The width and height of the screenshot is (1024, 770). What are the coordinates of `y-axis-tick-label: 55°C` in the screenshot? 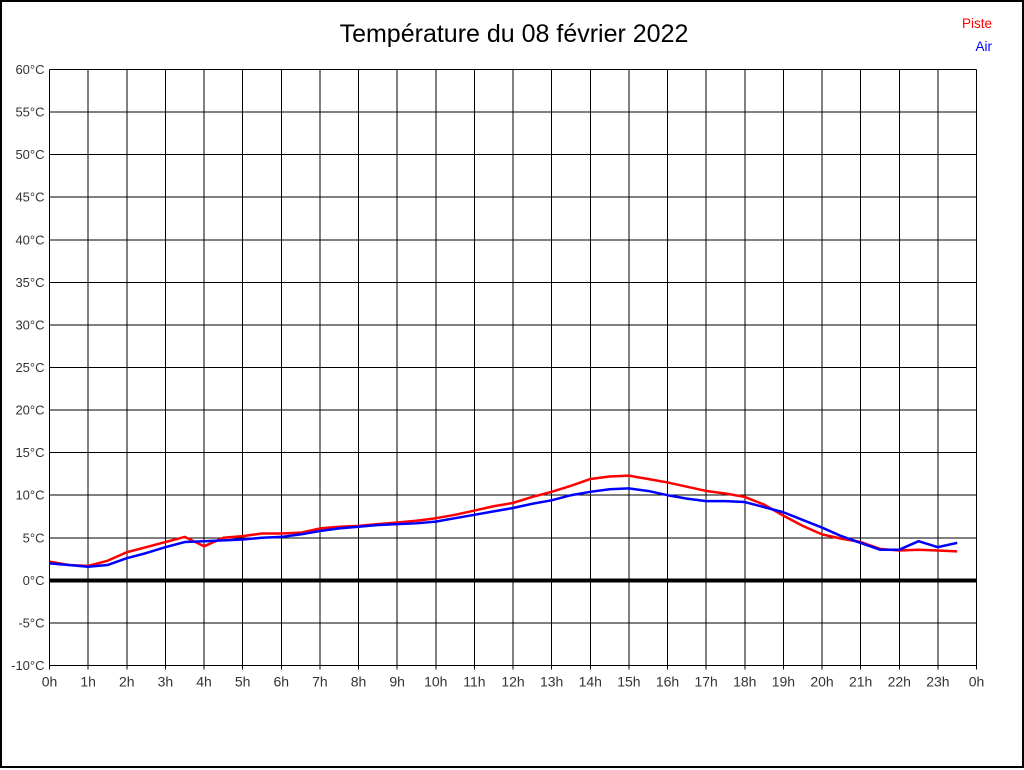 It's located at (29, 112).